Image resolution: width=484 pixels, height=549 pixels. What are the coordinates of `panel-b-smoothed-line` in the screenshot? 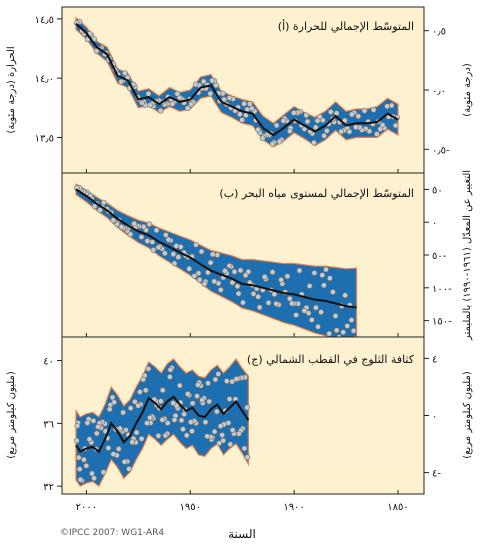 It's located at (216, 248).